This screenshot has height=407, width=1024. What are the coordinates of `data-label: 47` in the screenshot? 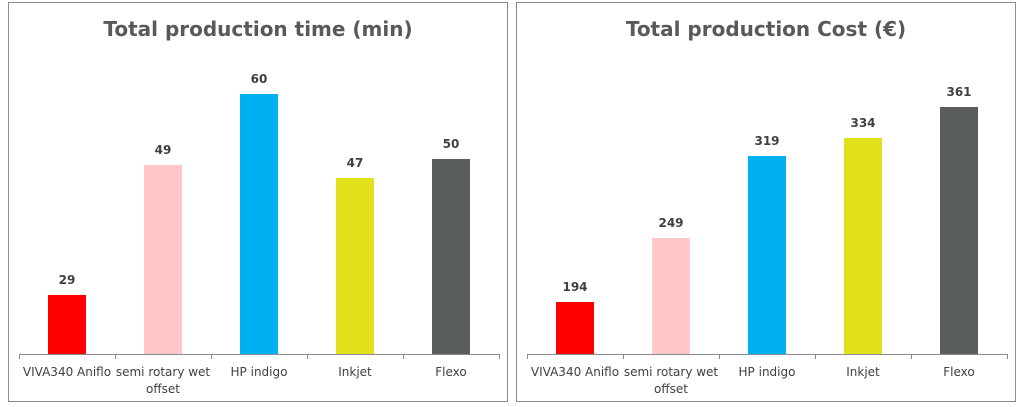 It's located at (355, 163).